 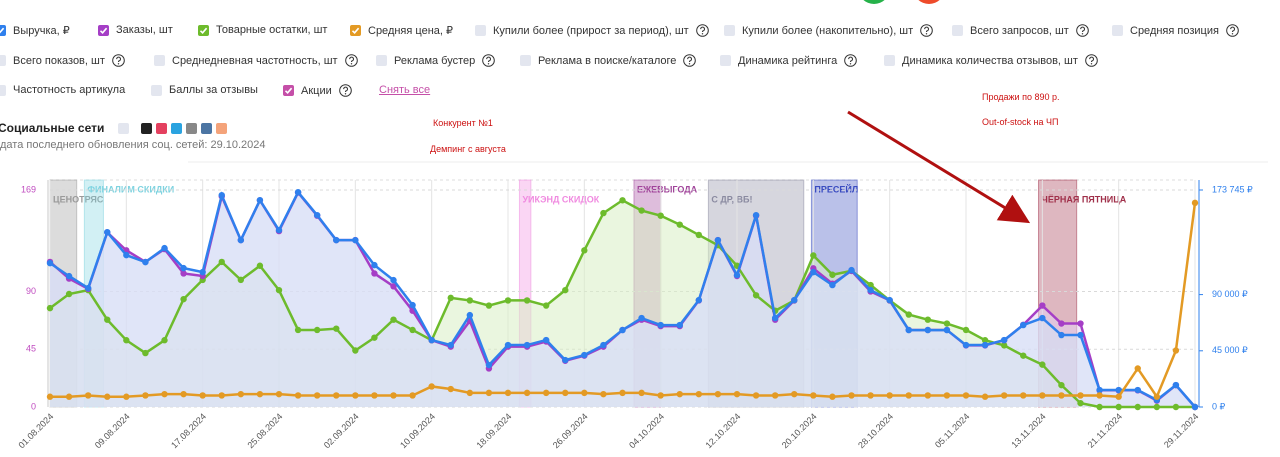 What do you see at coordinates (570, 430) in the screenshot?
I see `x-tick-label: 26.09.2024` at bounding box center [570, 430].